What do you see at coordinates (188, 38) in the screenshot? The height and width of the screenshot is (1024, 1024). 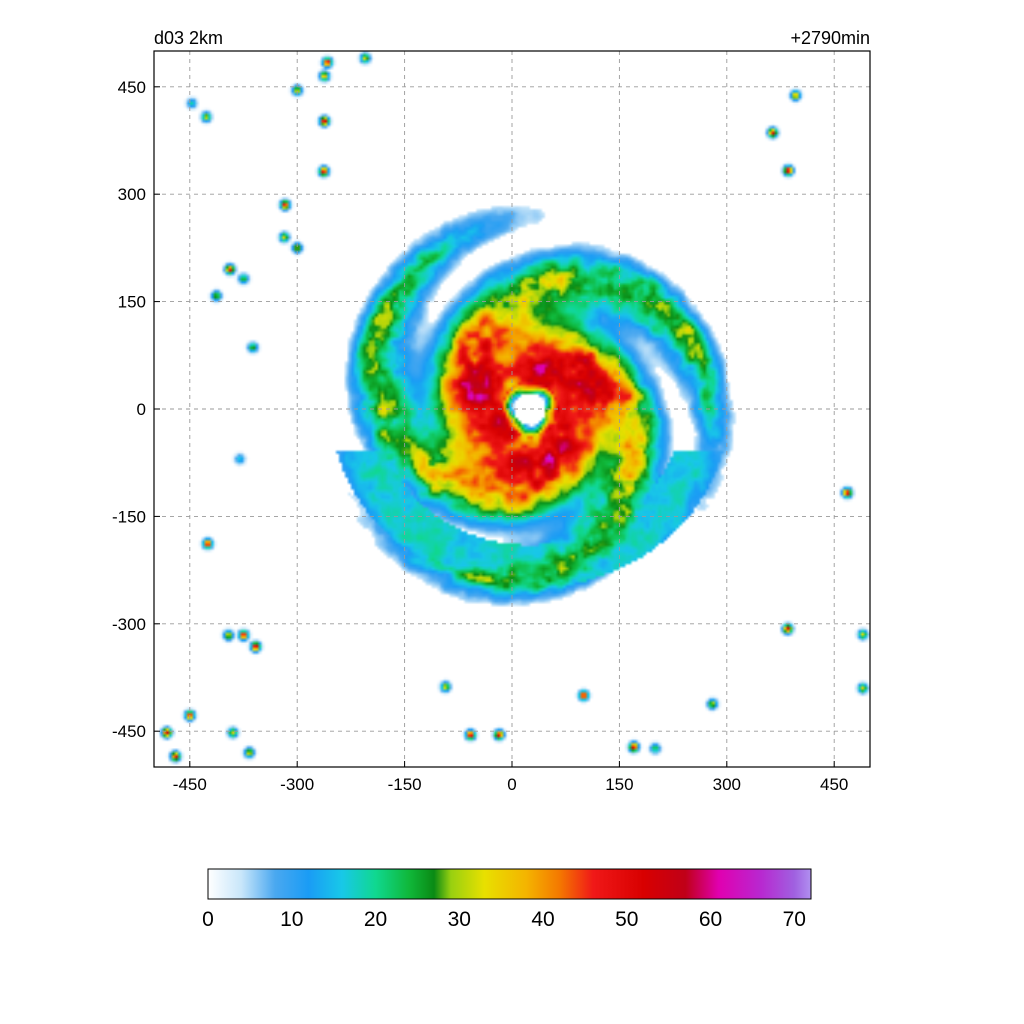 I see `domain-label: d03 2km` at bounding box center [188, 38].